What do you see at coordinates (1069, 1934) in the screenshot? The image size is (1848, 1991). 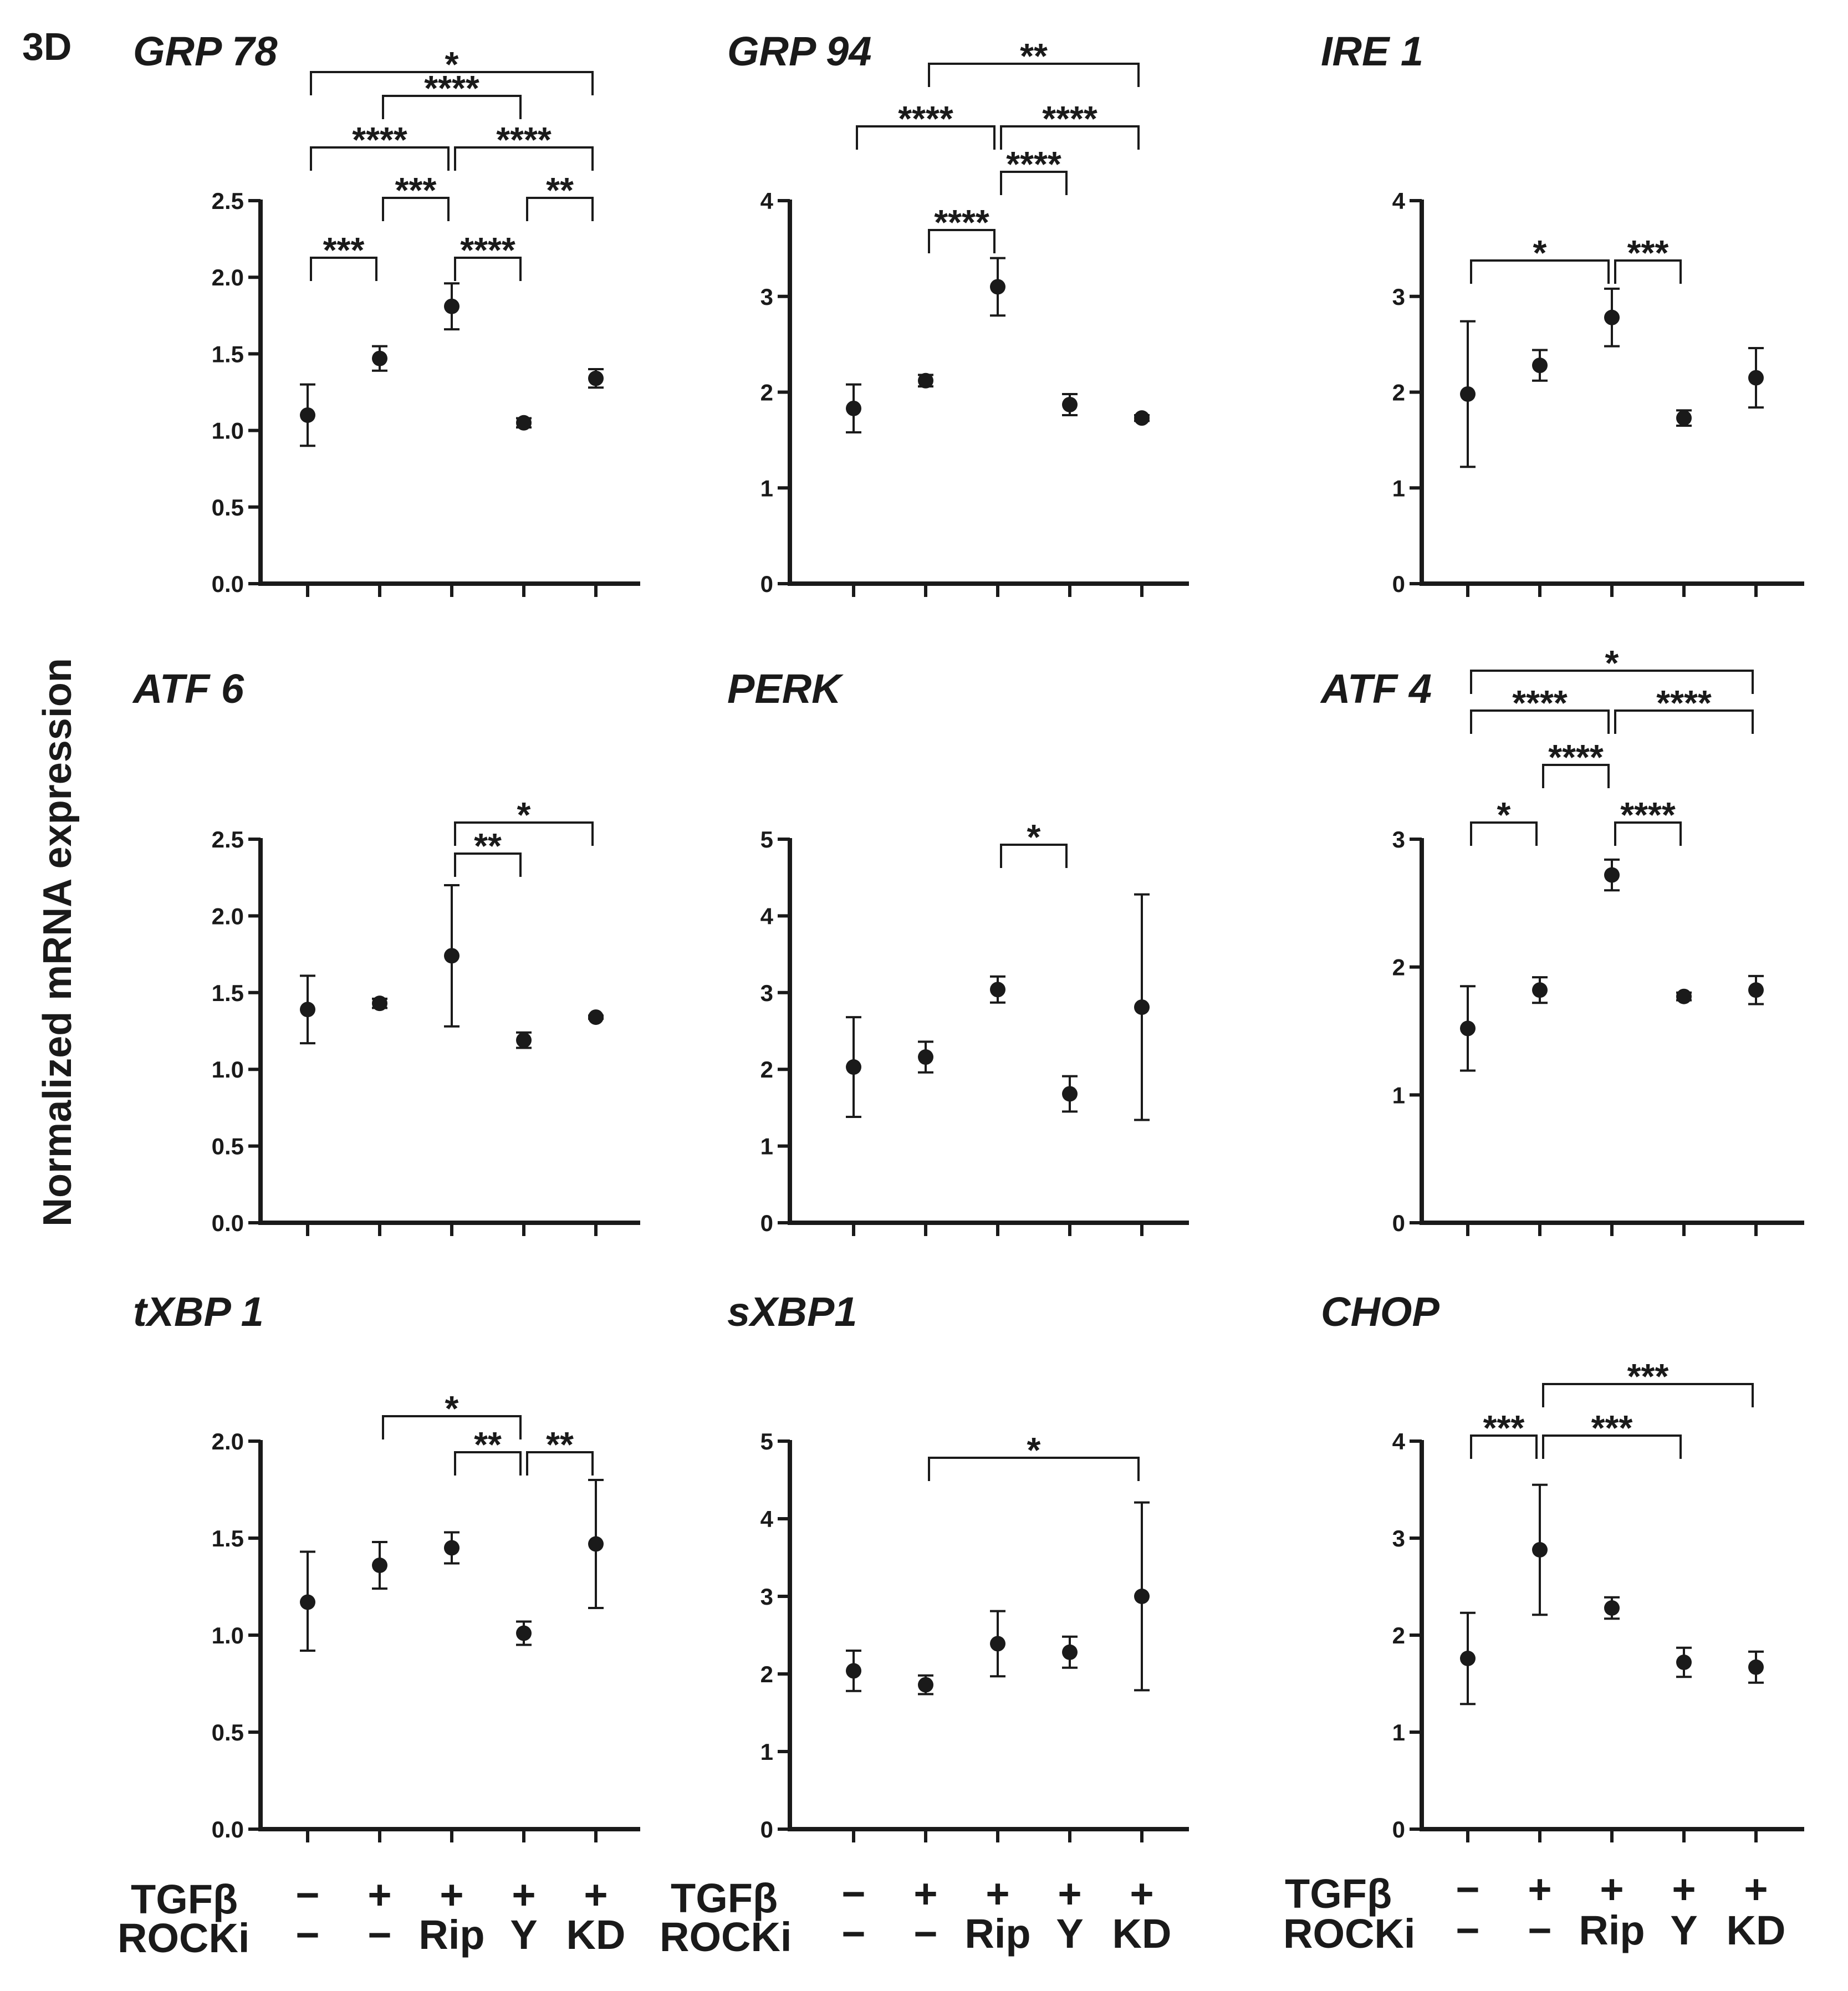 I see `condition-rocki-value: Y` at bounding box center [1069, 1934].